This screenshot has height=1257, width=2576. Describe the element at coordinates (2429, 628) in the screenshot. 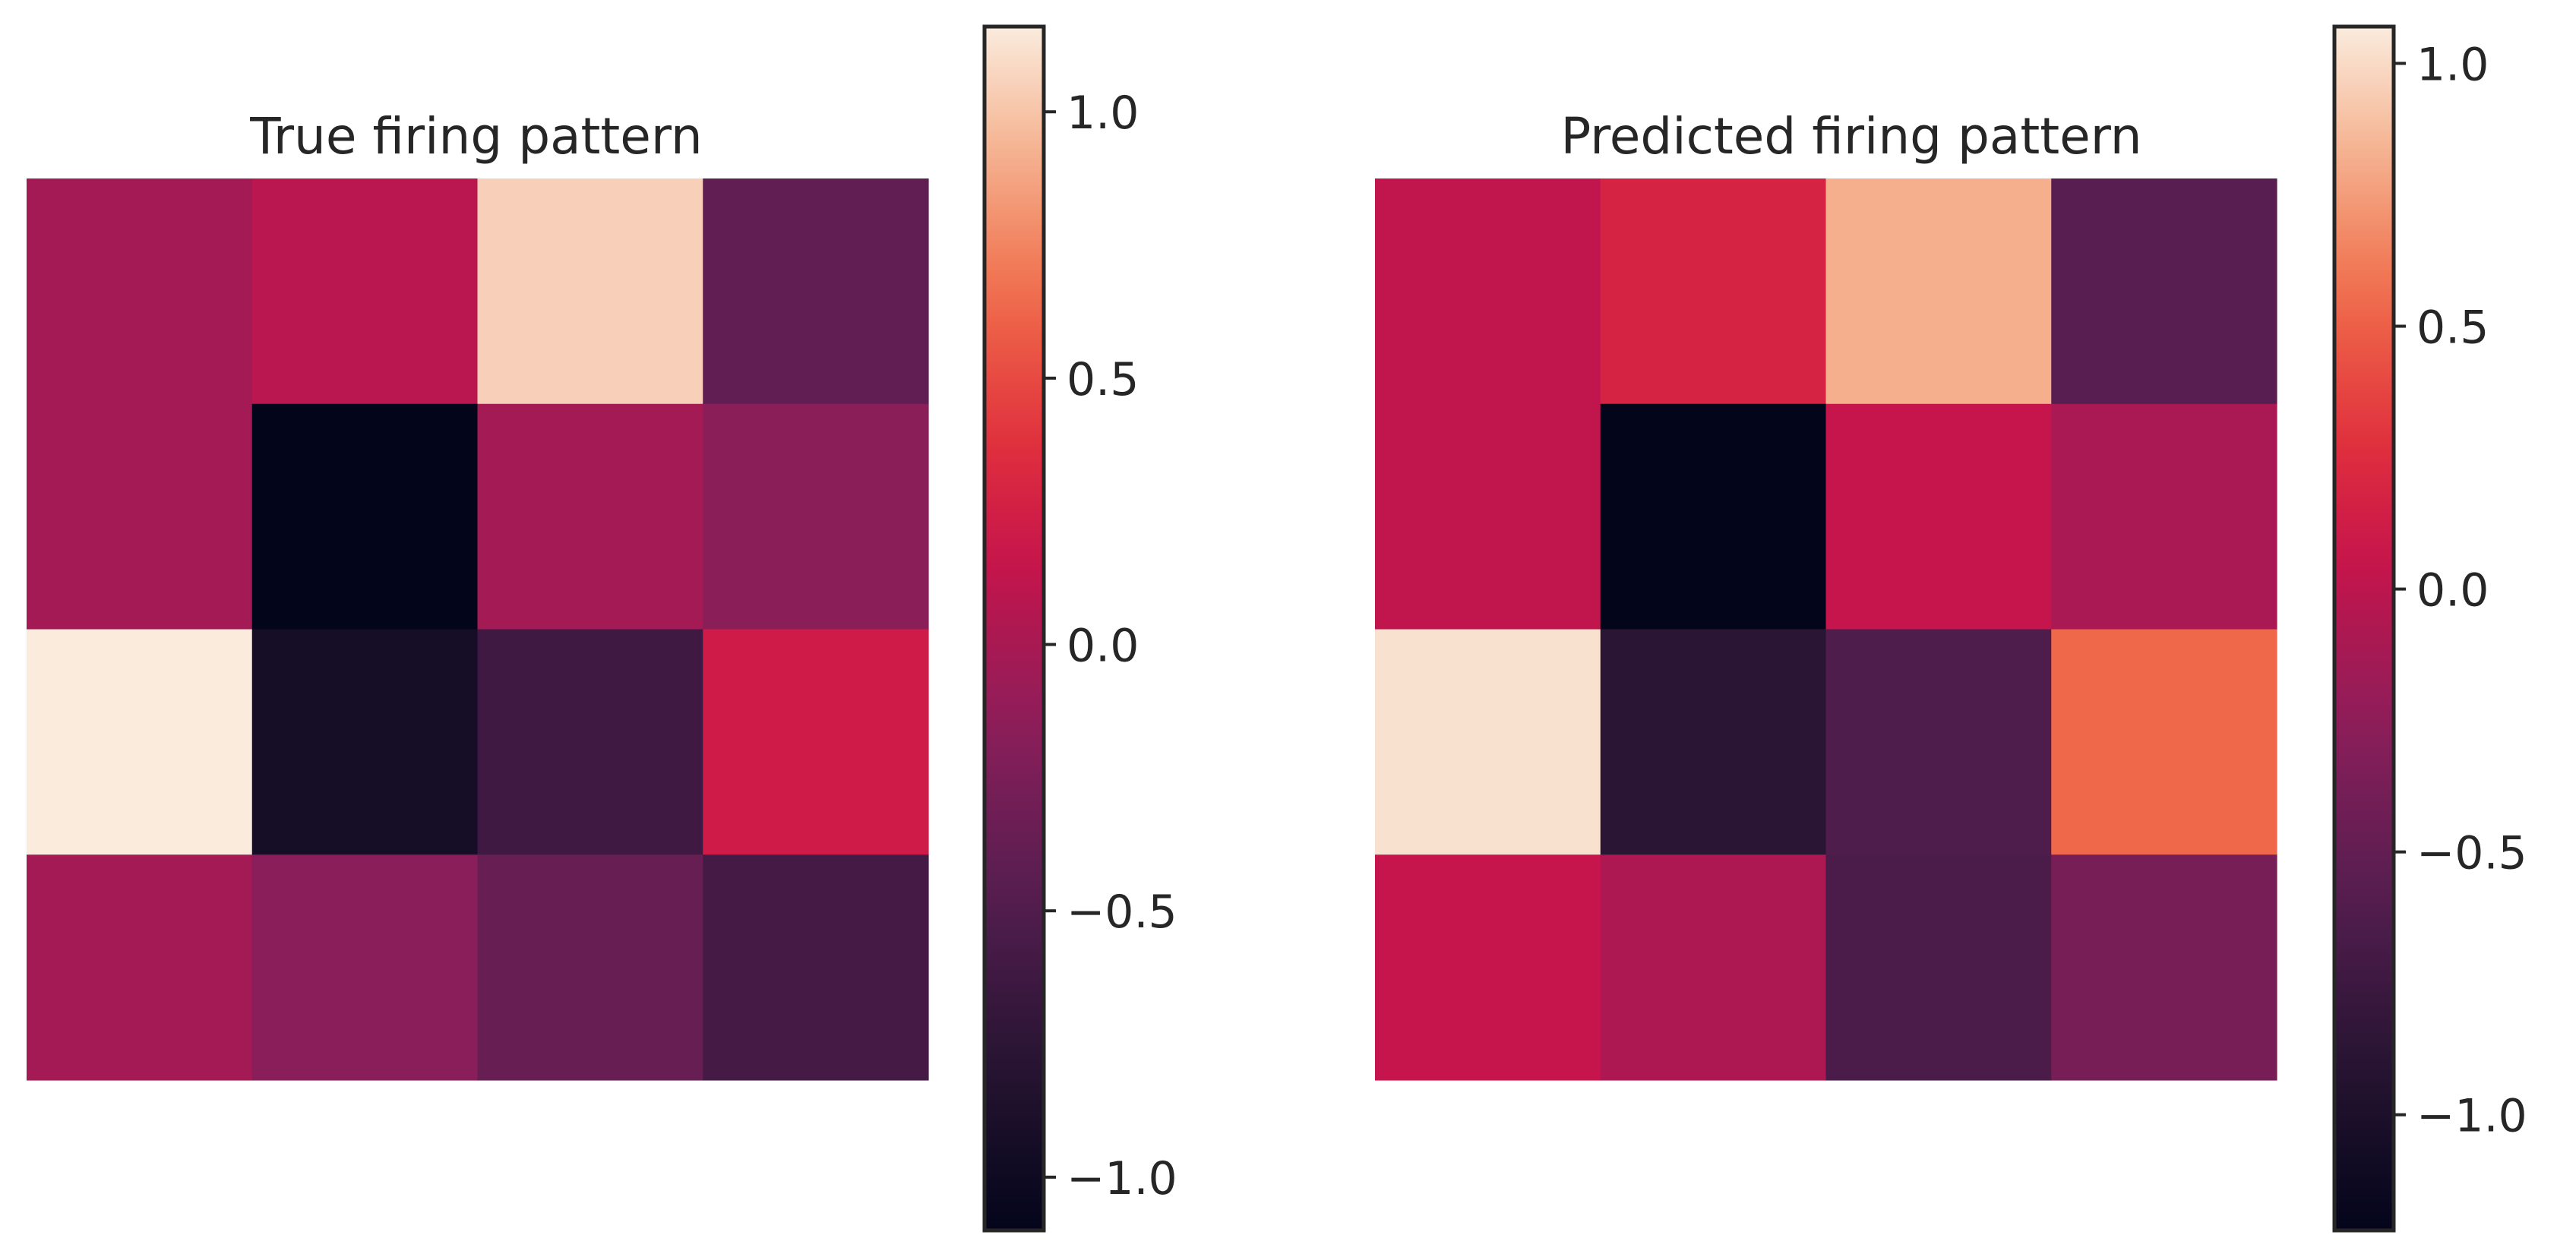

I see `colorbar-predicted: −1.0 −0.5 0.0 0.5 1.0` at that location.